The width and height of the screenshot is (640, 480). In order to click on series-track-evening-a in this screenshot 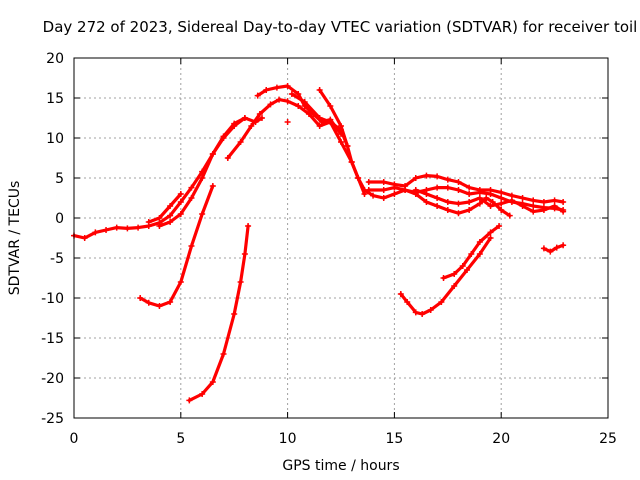, I will do `click(466, 188)`.